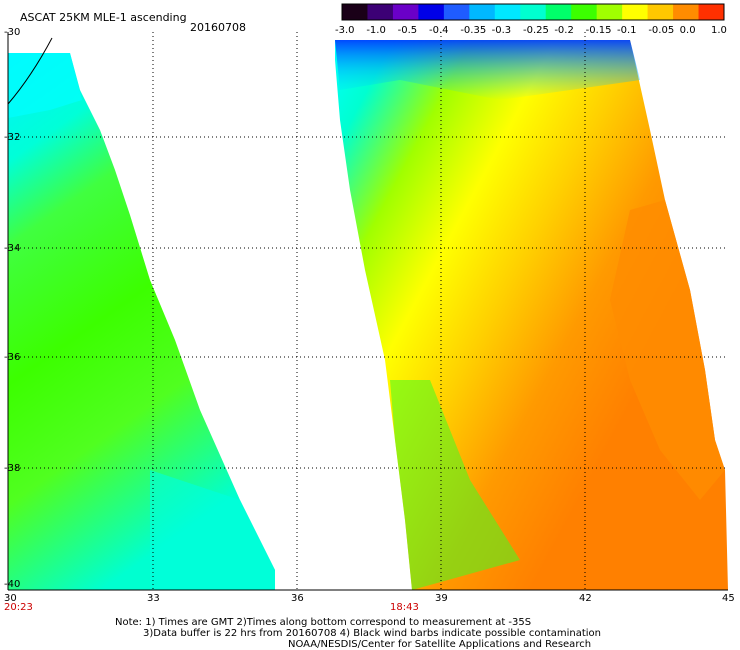 The image size is (740, 650). I want to click on swath-left-cyan-patch, so click(45, 85).